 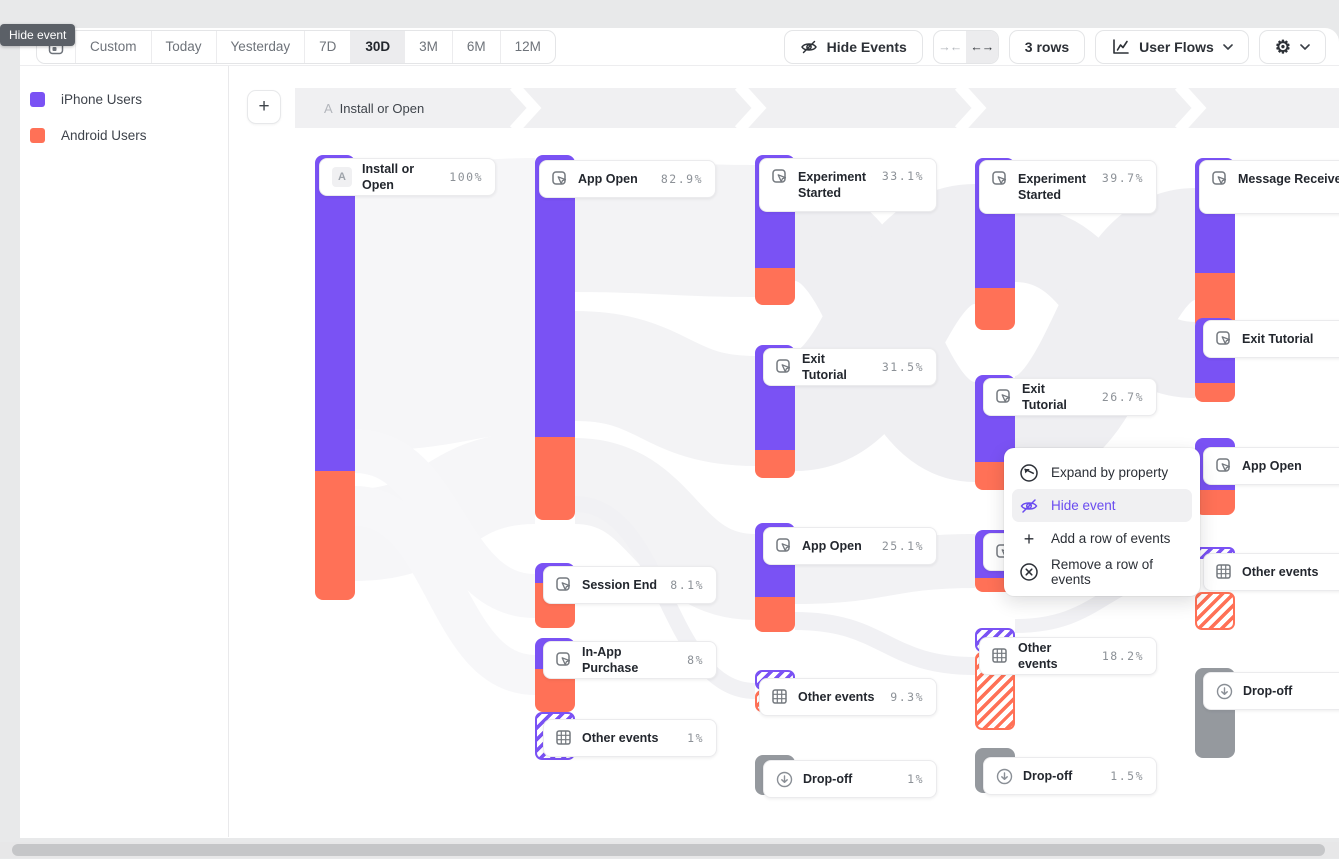 What do you see at coordinates (184, 46) in the screenshot?
I see `range-today: Today` at bounding box center [184, 46].